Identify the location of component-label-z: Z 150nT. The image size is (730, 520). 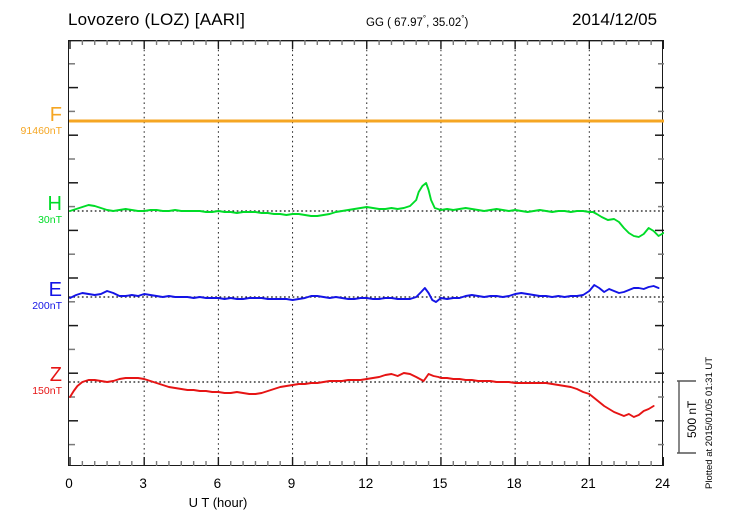
(34, 381).